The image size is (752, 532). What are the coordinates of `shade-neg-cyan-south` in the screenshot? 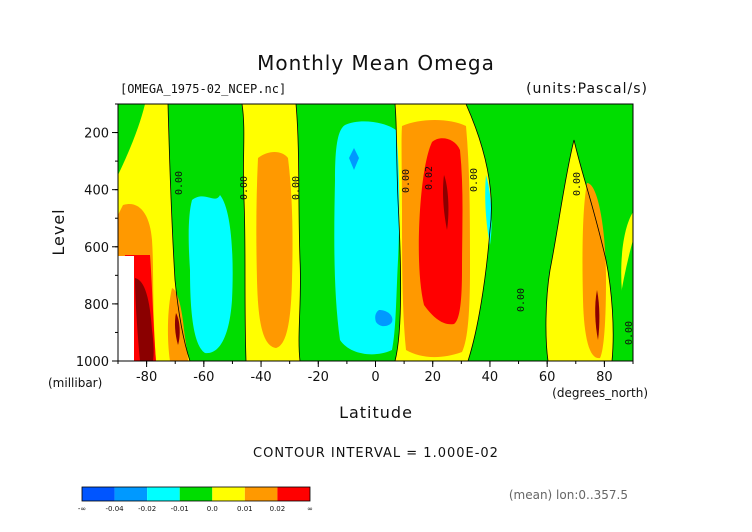 It's located at (210, 274).